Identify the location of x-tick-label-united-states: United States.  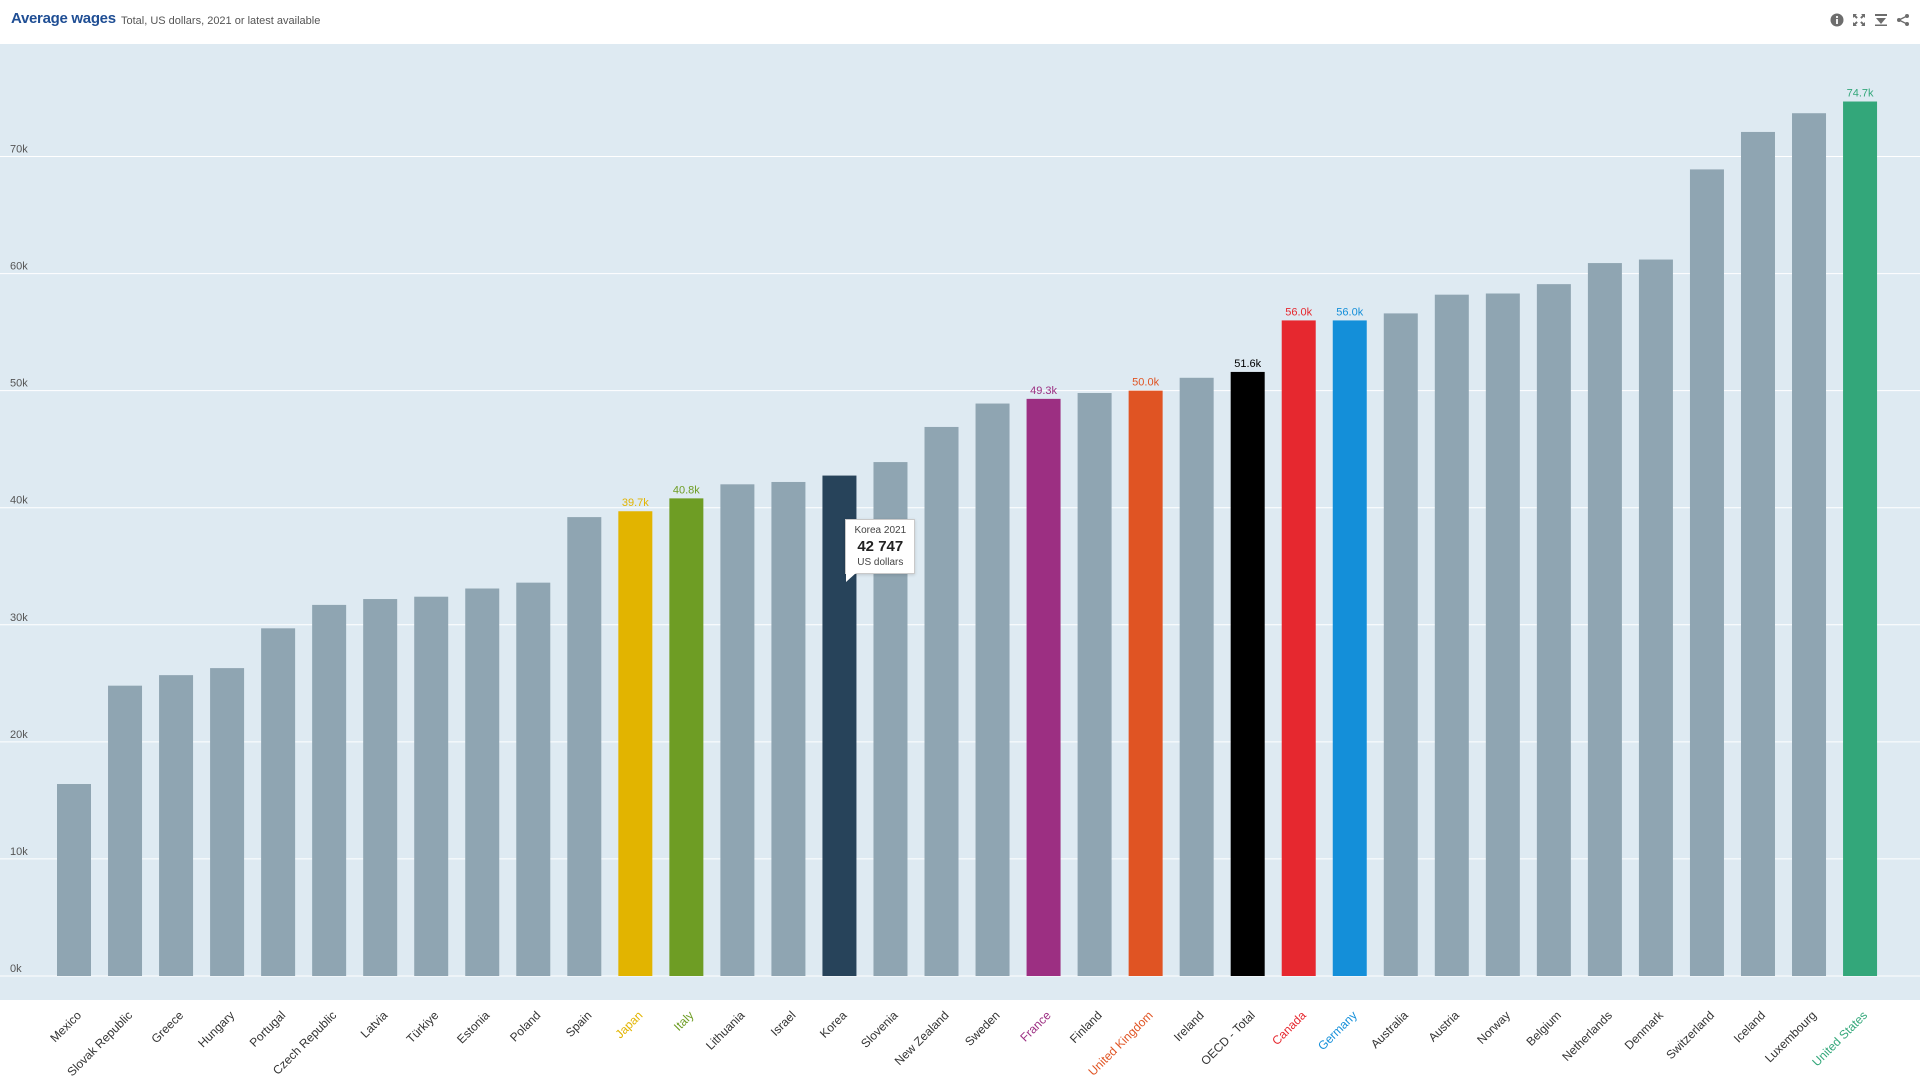
(1839, 1038).